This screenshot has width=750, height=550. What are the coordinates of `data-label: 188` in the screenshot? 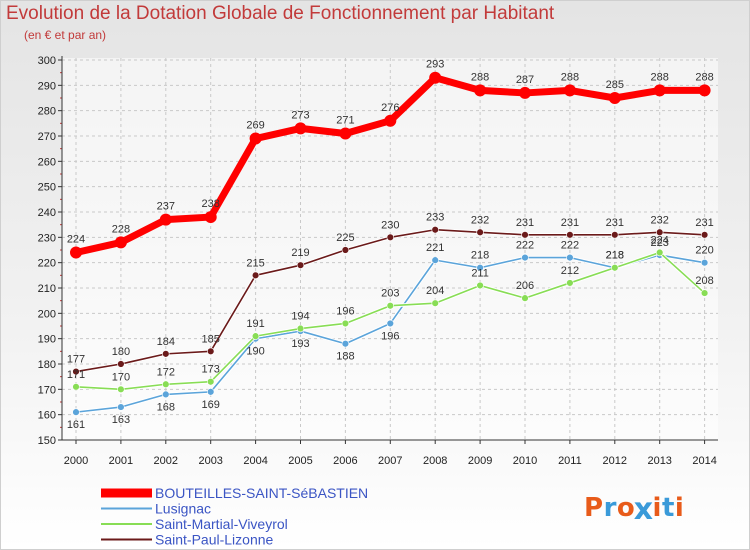 It's located at (345, 357).